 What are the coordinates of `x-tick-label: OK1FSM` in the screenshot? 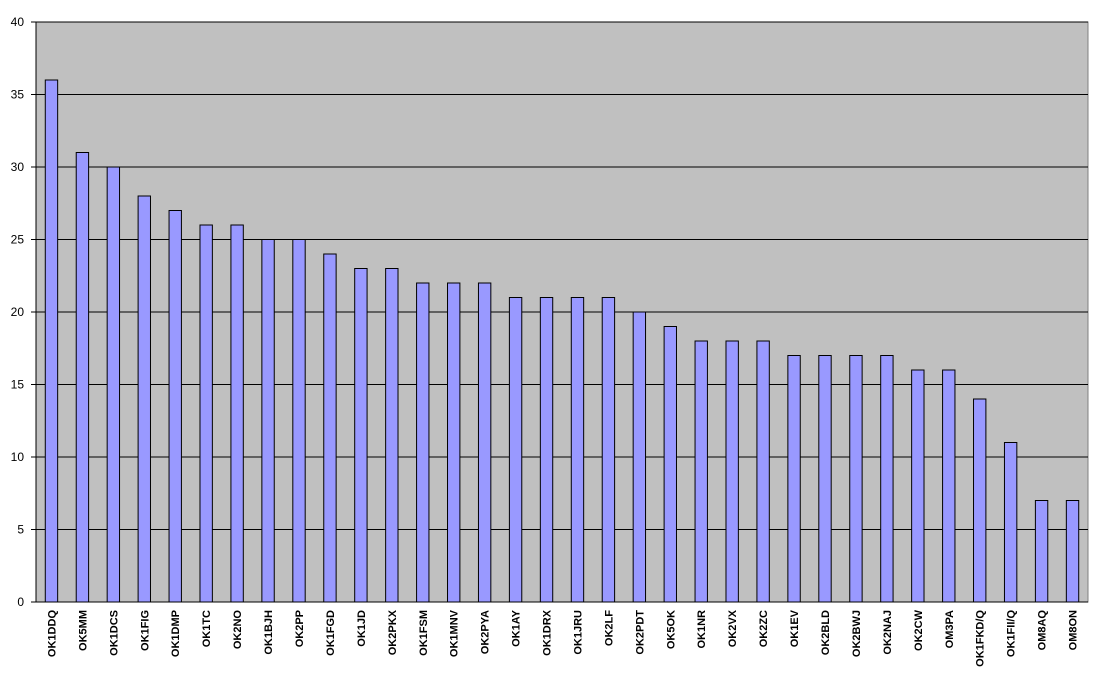 It's located at (424, 633).